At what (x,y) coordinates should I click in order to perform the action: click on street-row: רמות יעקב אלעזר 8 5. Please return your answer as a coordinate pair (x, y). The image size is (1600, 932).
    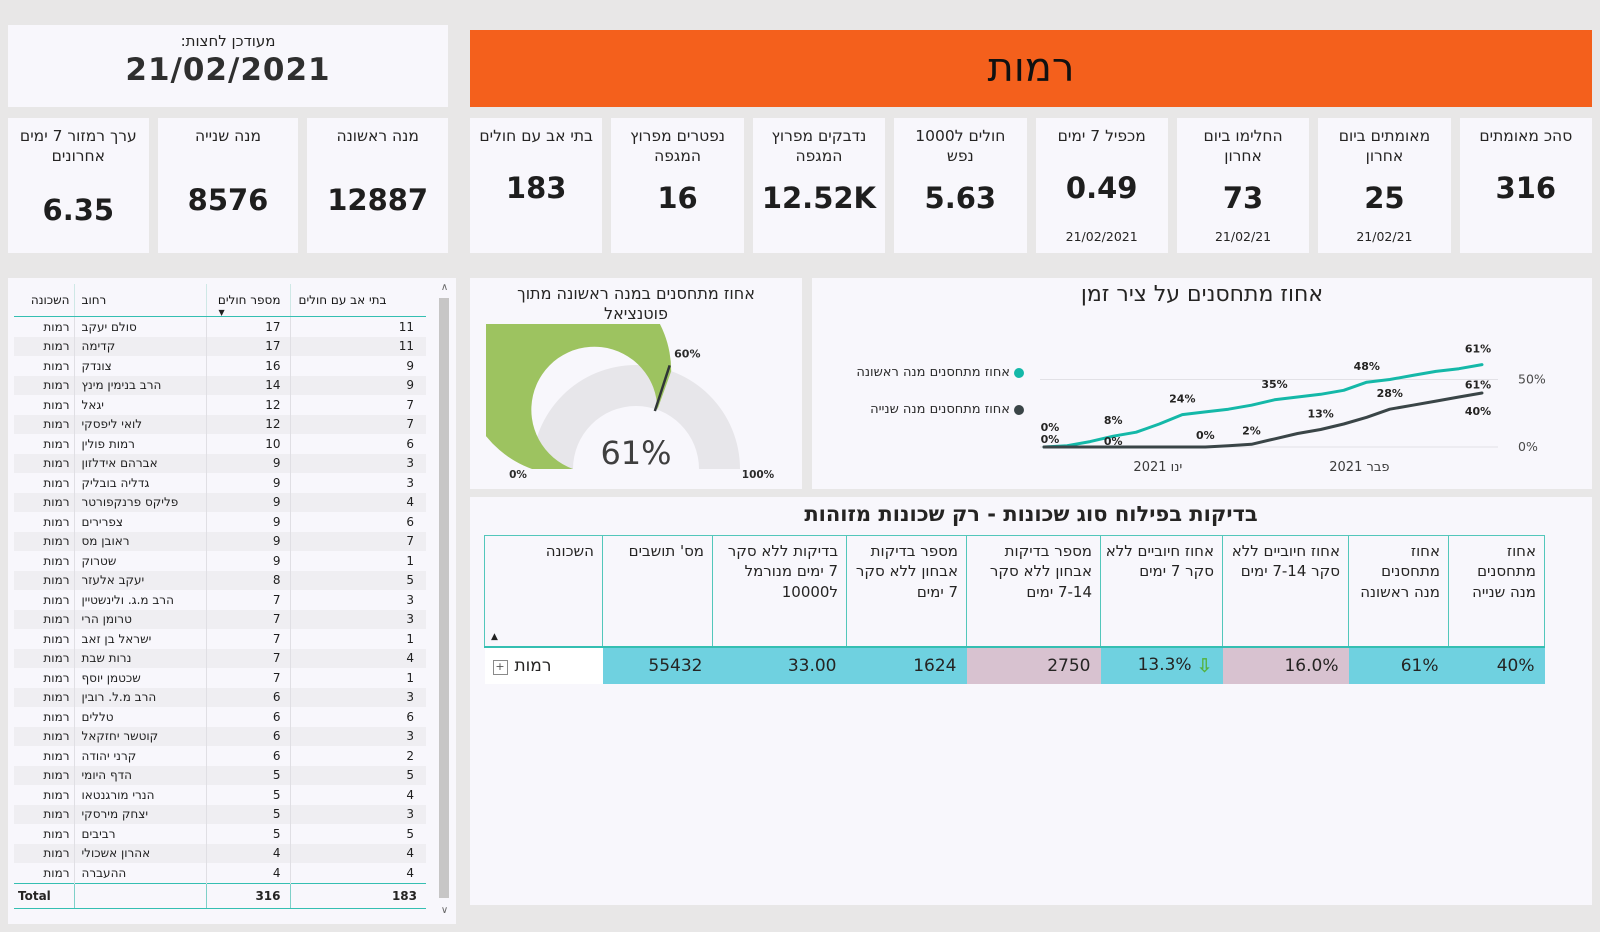
    Looking at the image, I should click on (220, 580).